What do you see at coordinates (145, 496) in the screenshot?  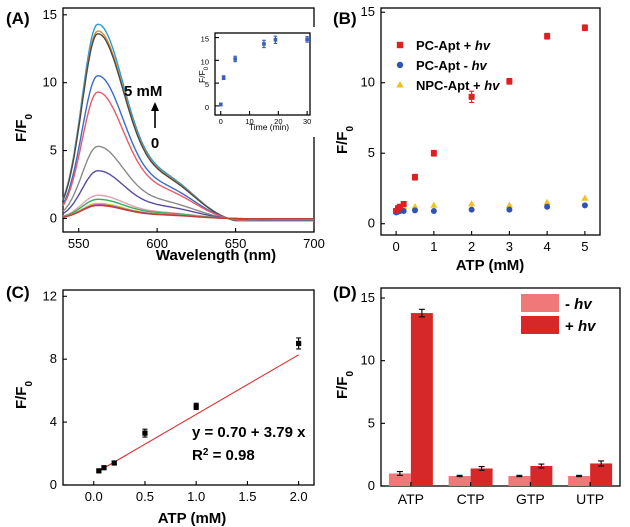 I see `panel-c-x-tick-label: 0.5` at bounding box center [145, 496].